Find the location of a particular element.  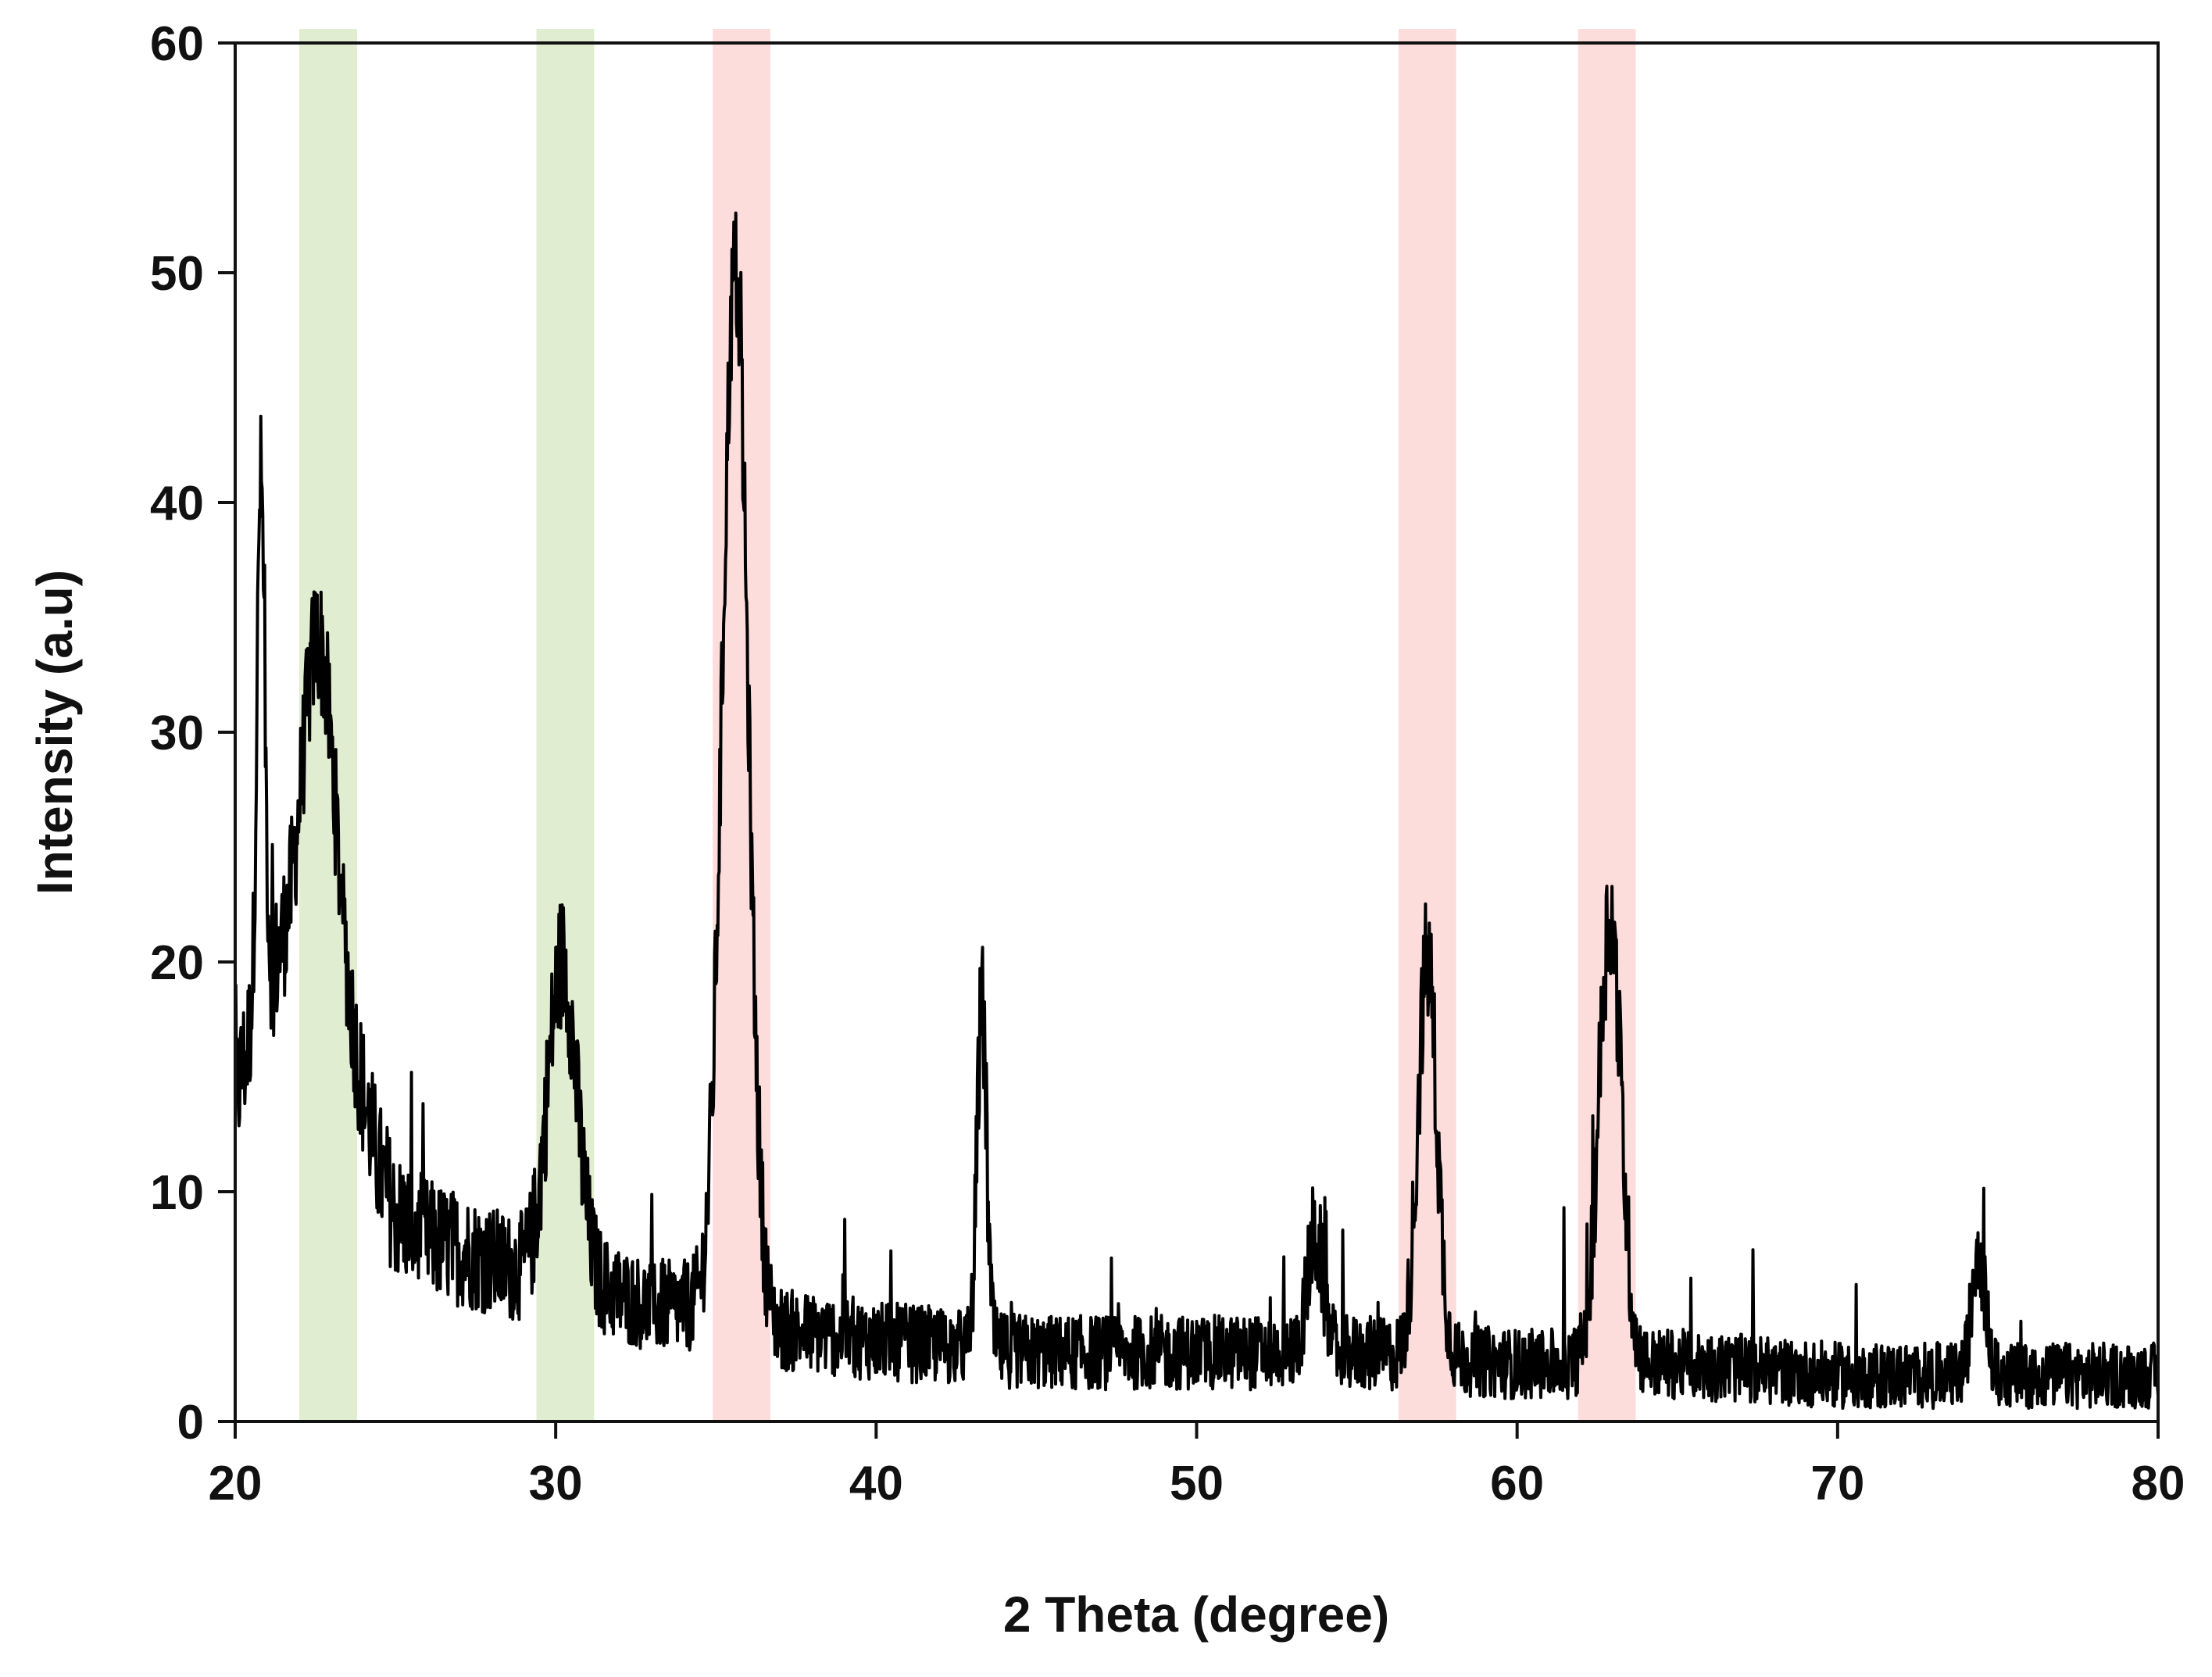

x-axis-label: 2 Theta (degree) is located at coordinates (1196, 1614).